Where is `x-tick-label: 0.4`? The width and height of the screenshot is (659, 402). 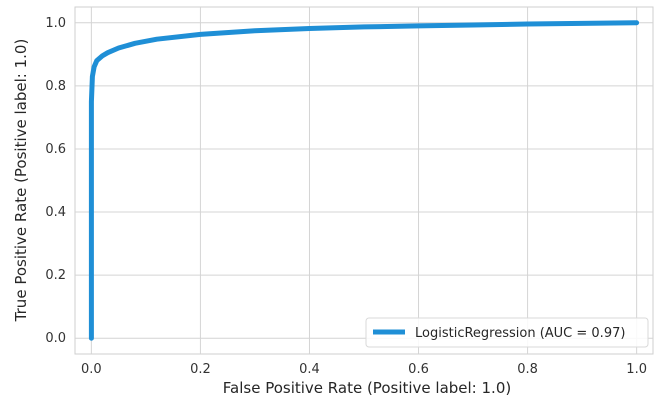
x-tick-label: 0.4 is located at coordinates (309, 369).